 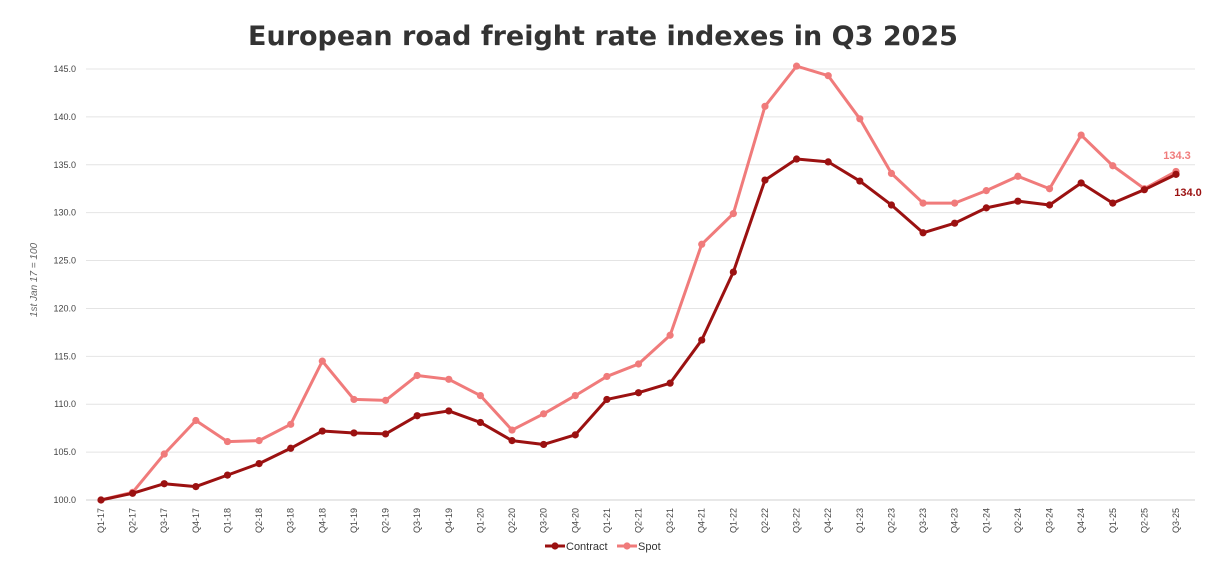 I want to click on x-tick-label: Q3-22, so click(x=797, y=520).